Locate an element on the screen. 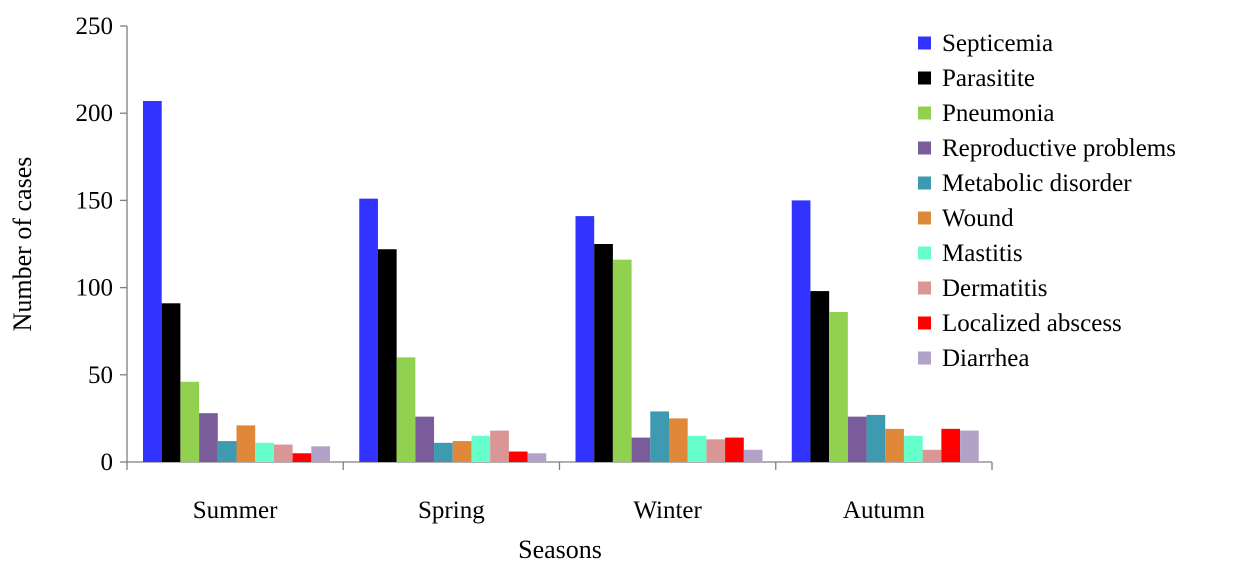  x-category-label: Spring is located at coordinates (451, 510).